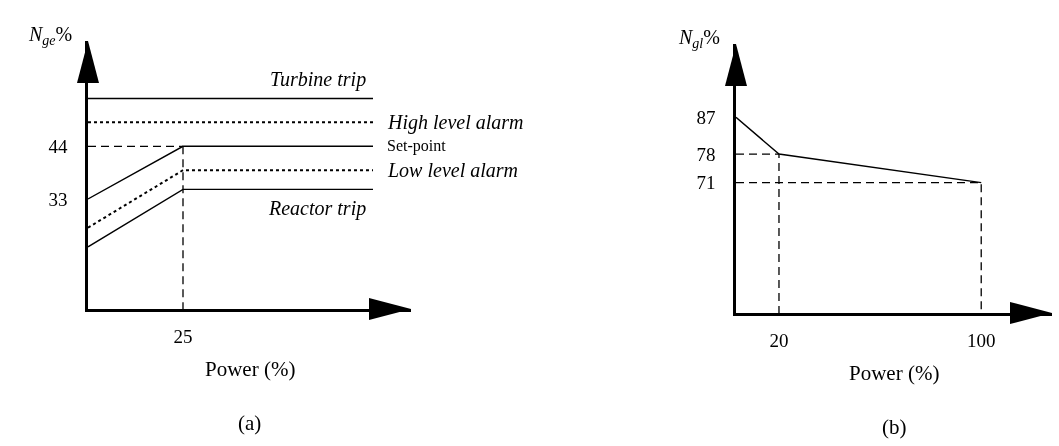 Image resolution: width=1059 pixels, height=446 pixels. Describe the element at coordinates (417, 146) in the screenshot. I see `series-label: Set-point` at that location.